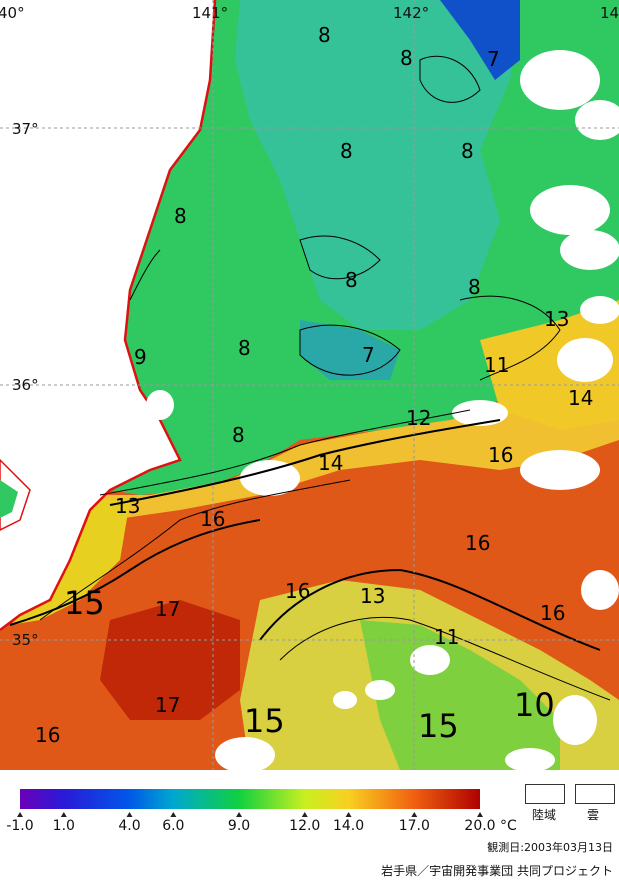 This screenshot has height=881, width=619. I want to click on credit-line: 岩手県／宇宙開発事業団 共同プロジェクト, so click(497, 871).